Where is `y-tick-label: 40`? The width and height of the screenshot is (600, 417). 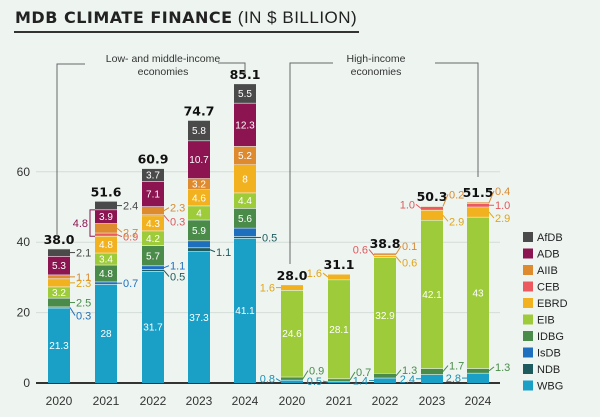
y-tick-label: 40 is located at coordinates (24, 242).